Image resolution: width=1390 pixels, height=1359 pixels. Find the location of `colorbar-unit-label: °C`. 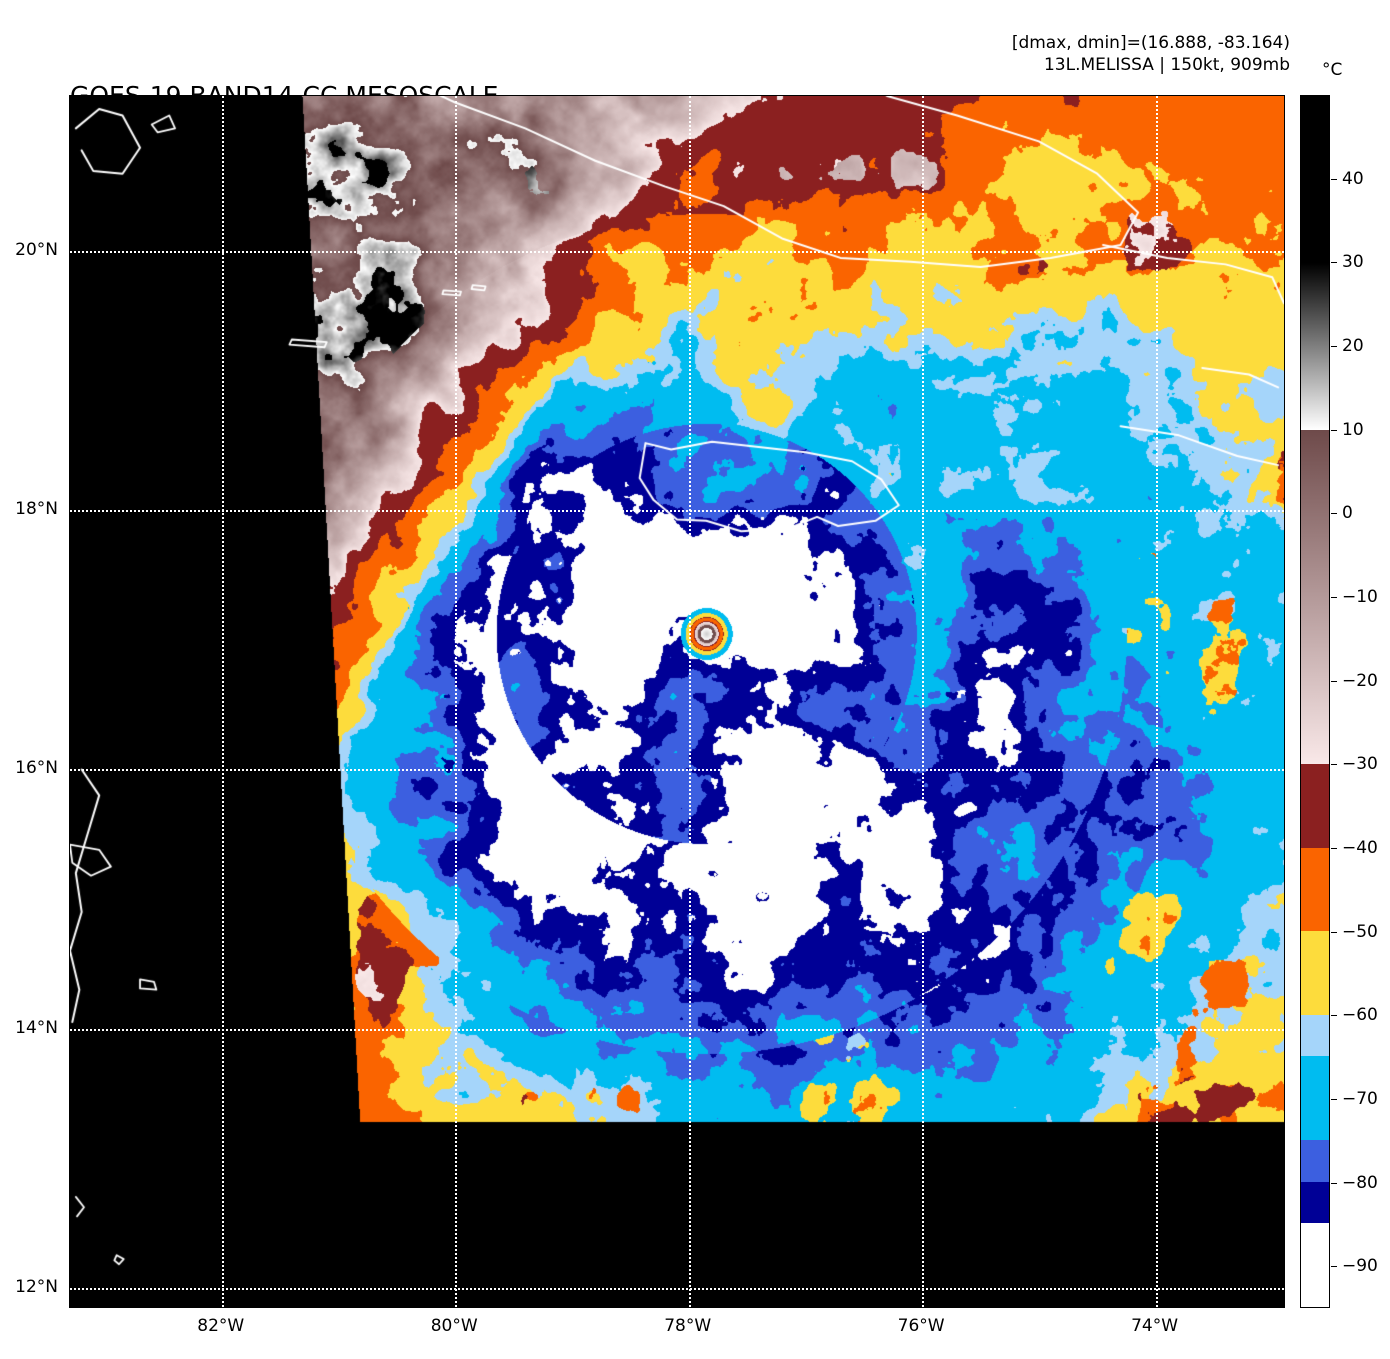

colorbar-unit-label: °C is located at coordinates (1332, 70).